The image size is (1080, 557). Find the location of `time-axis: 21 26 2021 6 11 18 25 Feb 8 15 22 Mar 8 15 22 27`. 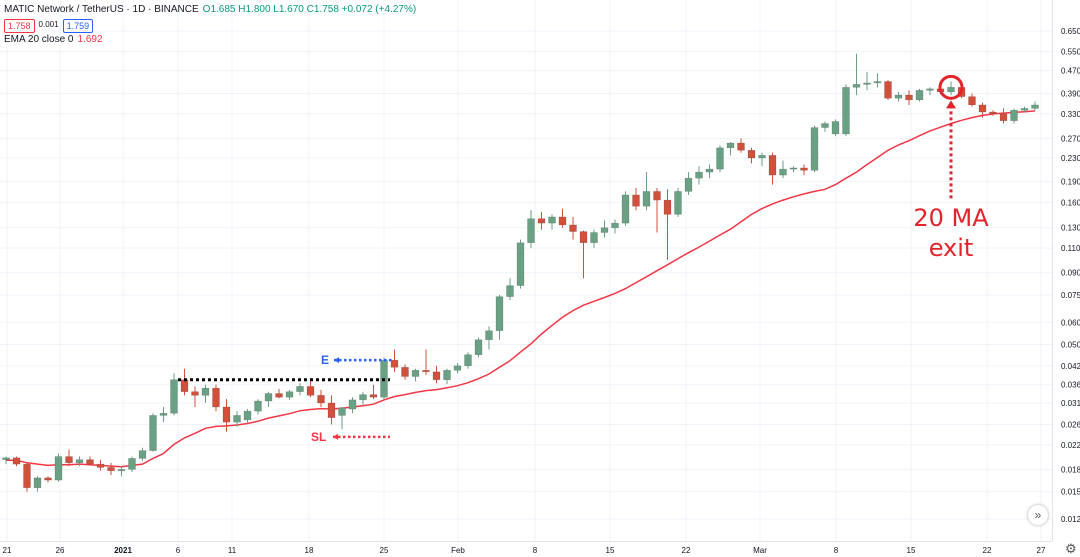

time-axis: 21 26 2021 6 11 18 25 Feb 8 15 22 Mar 8 15 22 27 is located at coordinates (526, 548).